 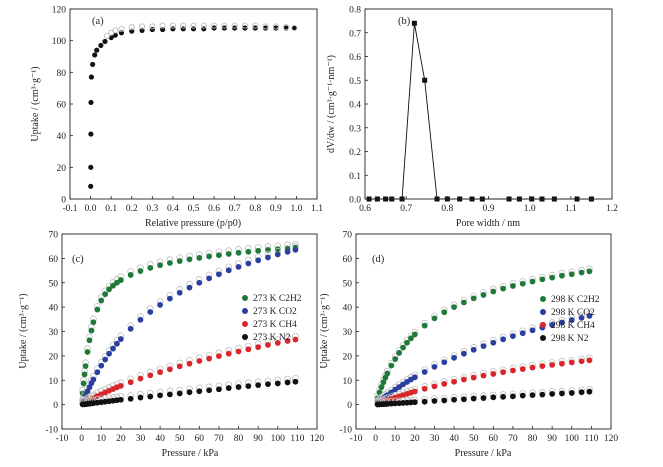 I want to click on pore-distribution-line, so click(x=480, y=111).